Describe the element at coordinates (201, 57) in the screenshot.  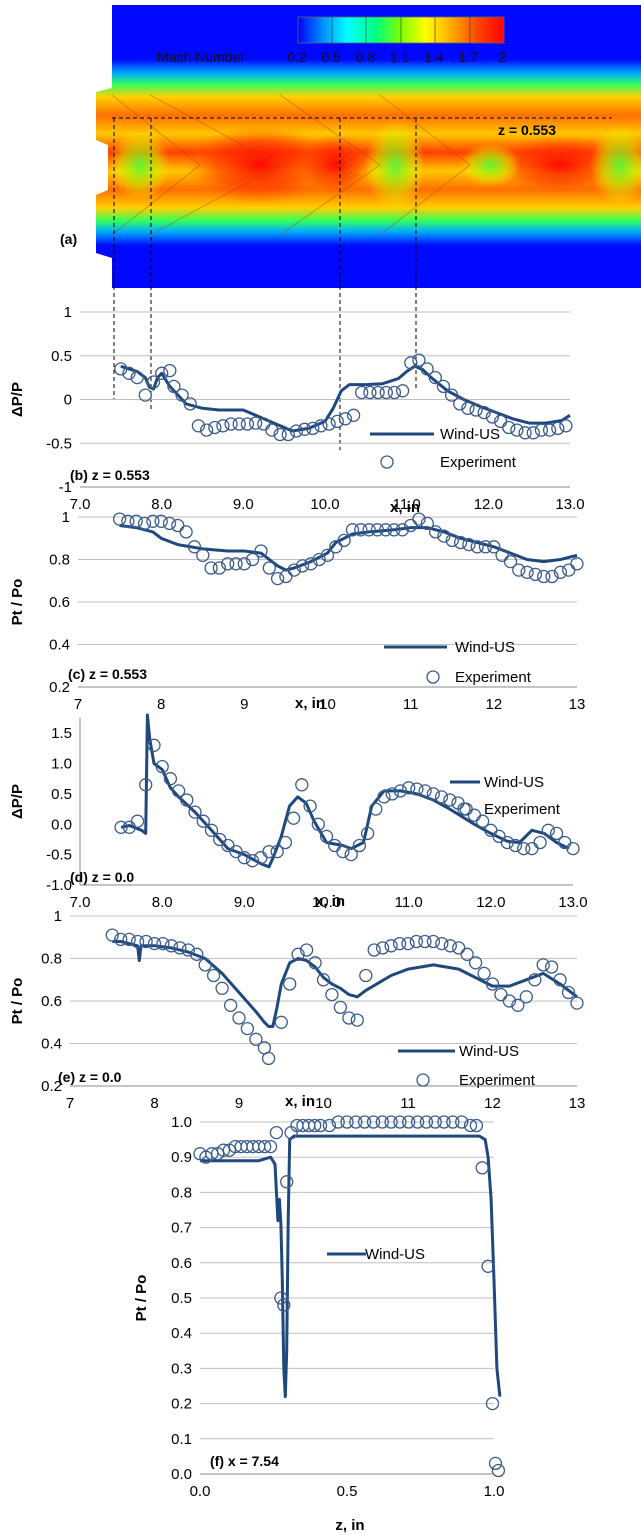
I see `colorbar-title: Mach Number` at that location.